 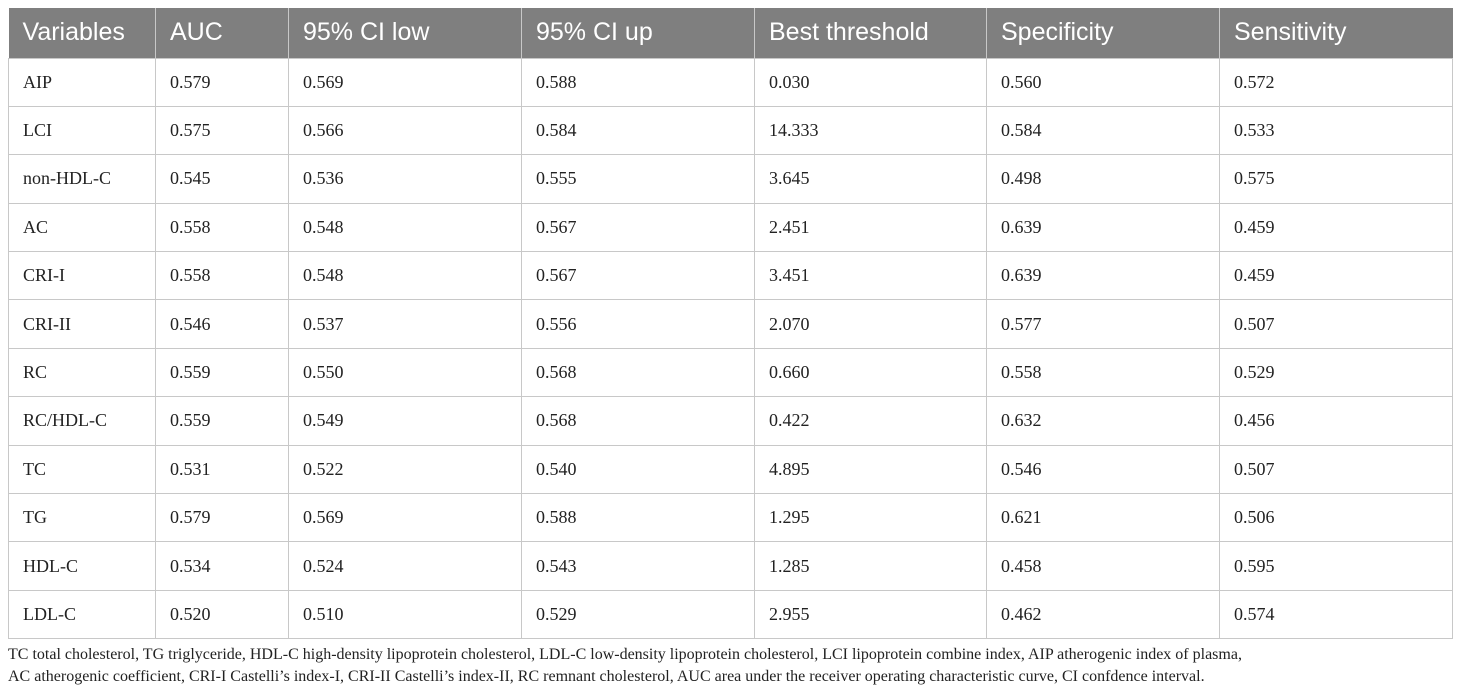 What do you see at coordinates (870, 469) in the screenshot?
I see `value-cell: 4.895` at bounding box center [870, 469].